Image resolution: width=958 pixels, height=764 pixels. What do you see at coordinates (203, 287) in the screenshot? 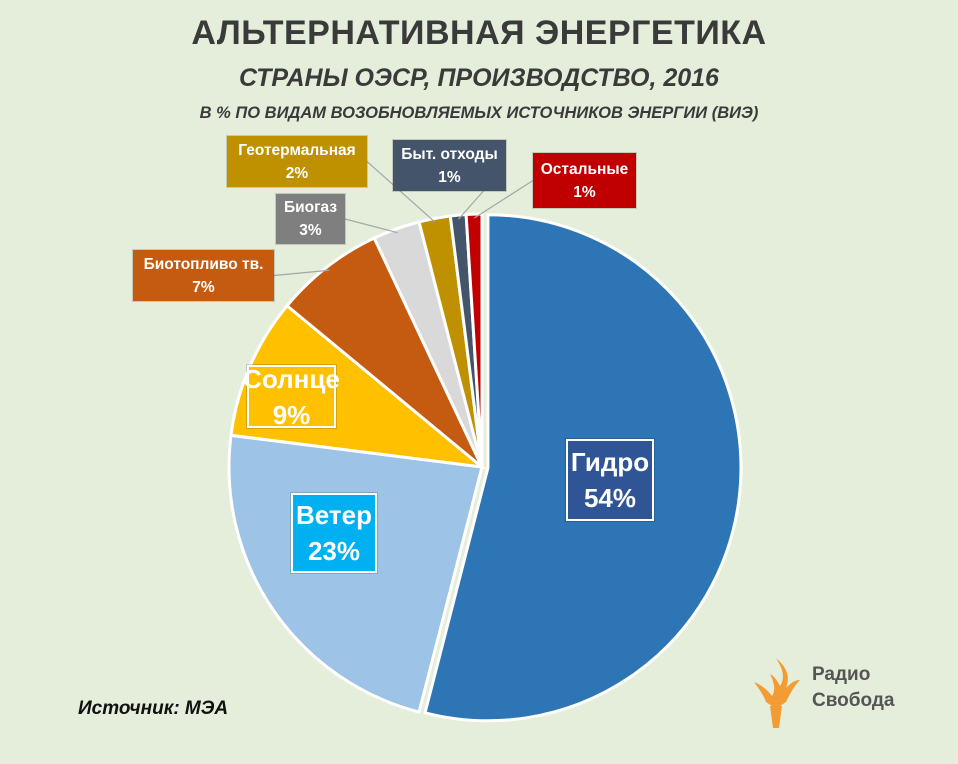
I see `slice-value: 7%` at bounding box center [203, 287].